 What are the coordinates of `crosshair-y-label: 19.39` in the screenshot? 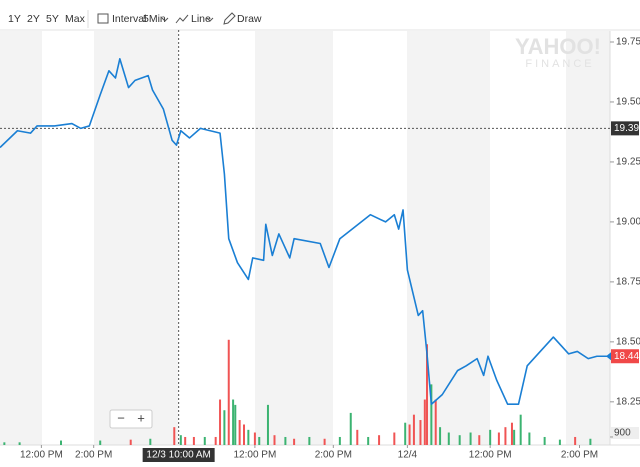 It's located at (626, 128).